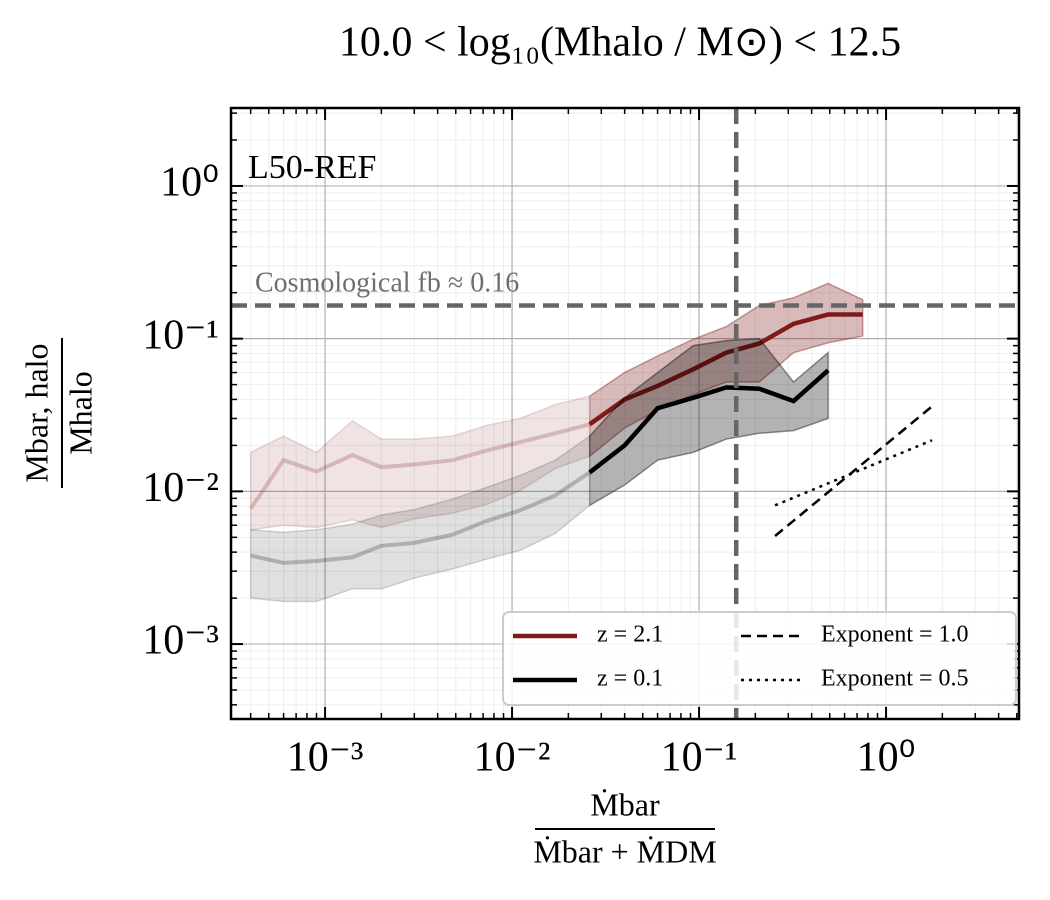 The image size is (1050, 900). What do you see at coordinates (620, 43) in the screenshot?
I see `chart-title: 10.0 < log₁₀(Mhalo / M⊙) < 12.5` at bounding box center [620, 43].